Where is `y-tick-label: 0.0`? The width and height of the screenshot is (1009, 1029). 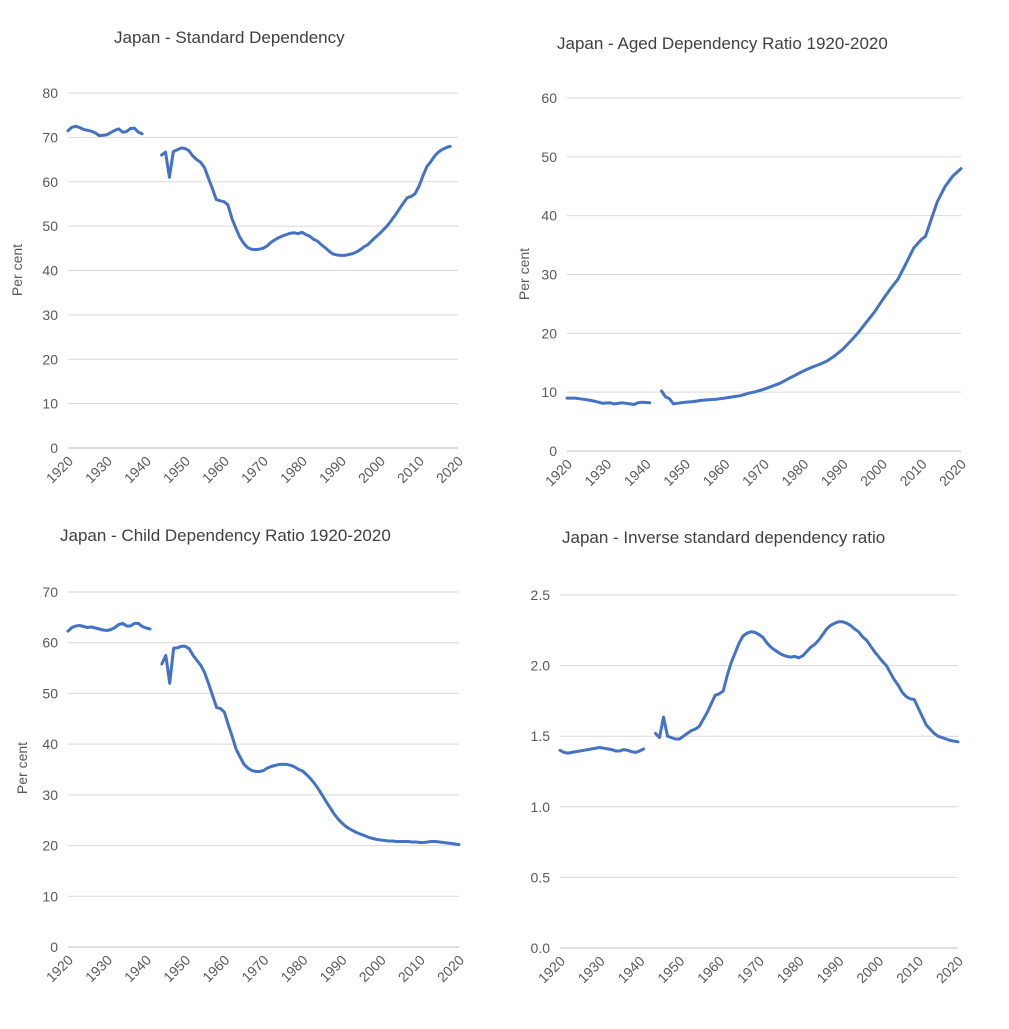
y-tick-label: 0.0 is located at coordinates (541, 948).